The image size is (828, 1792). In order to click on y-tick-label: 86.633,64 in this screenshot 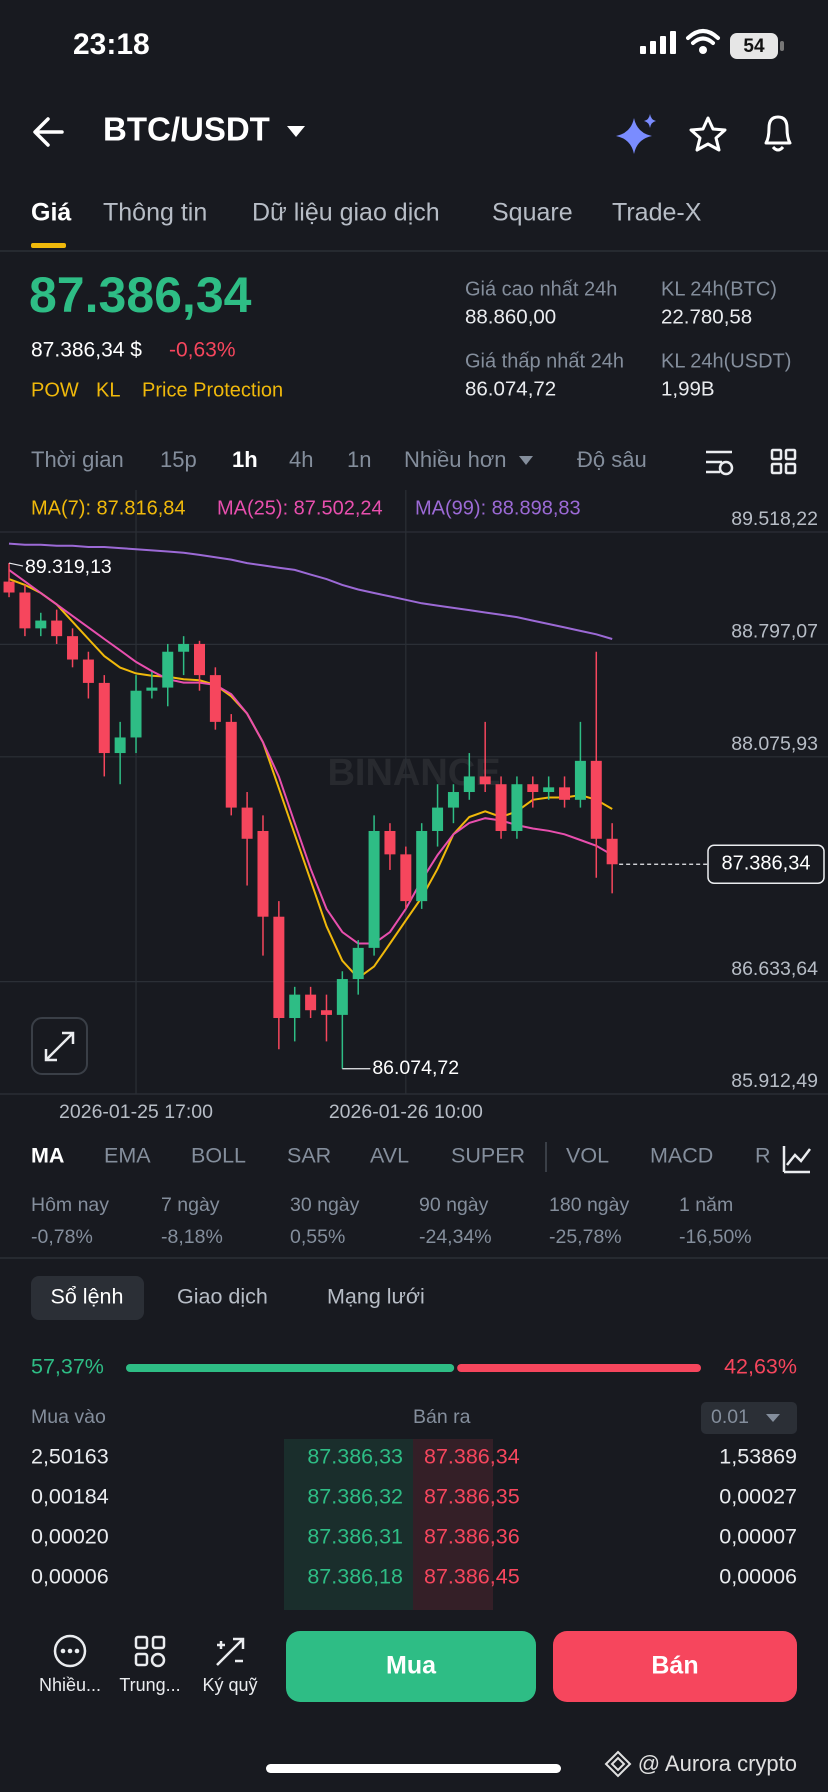, I will do `click(774, 969)`.